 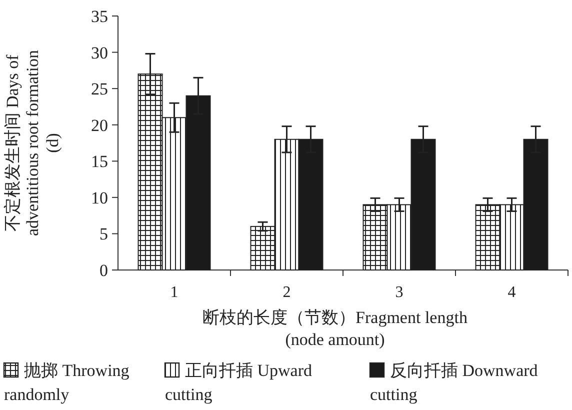 What do you see at coordinates (32, 142) in the screenshot?
I see `y-axis-title: 不定根发生时间 Days of adventitious root formation (d)` at bounding box center [32, 142].